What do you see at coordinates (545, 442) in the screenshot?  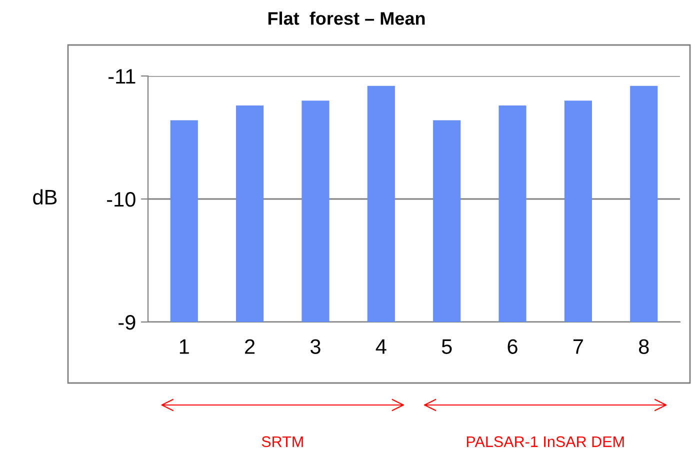 I see `text: PALSAR-1 InSAR DEM` at bounding box center [545, 442].